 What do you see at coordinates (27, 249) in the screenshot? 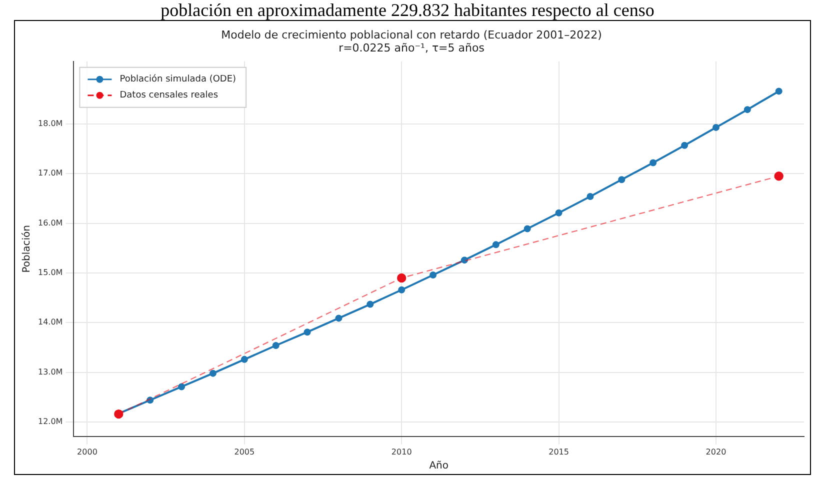
I see `y-axis-title: Población` at bounding box center [27, 249].